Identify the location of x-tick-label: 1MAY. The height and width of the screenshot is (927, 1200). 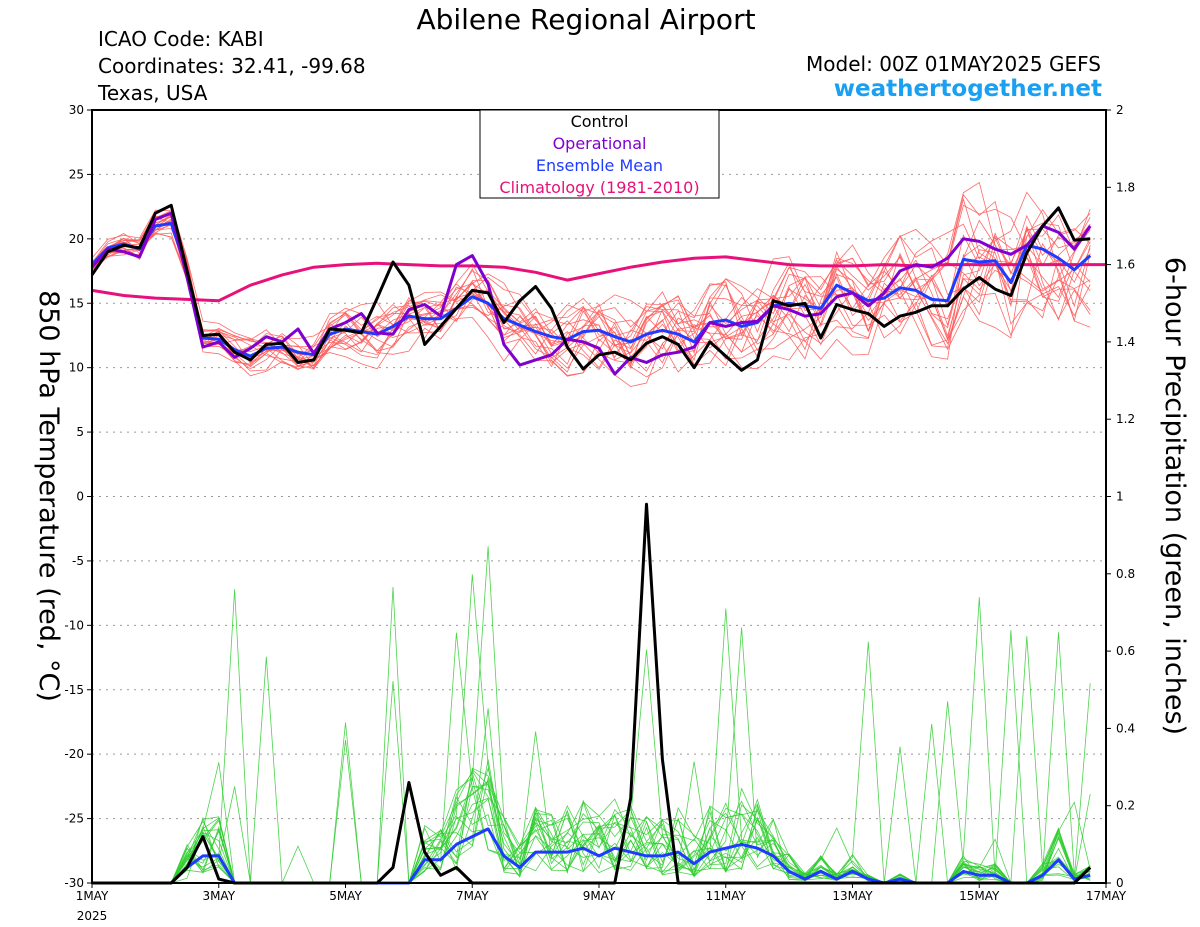
(92, 896).